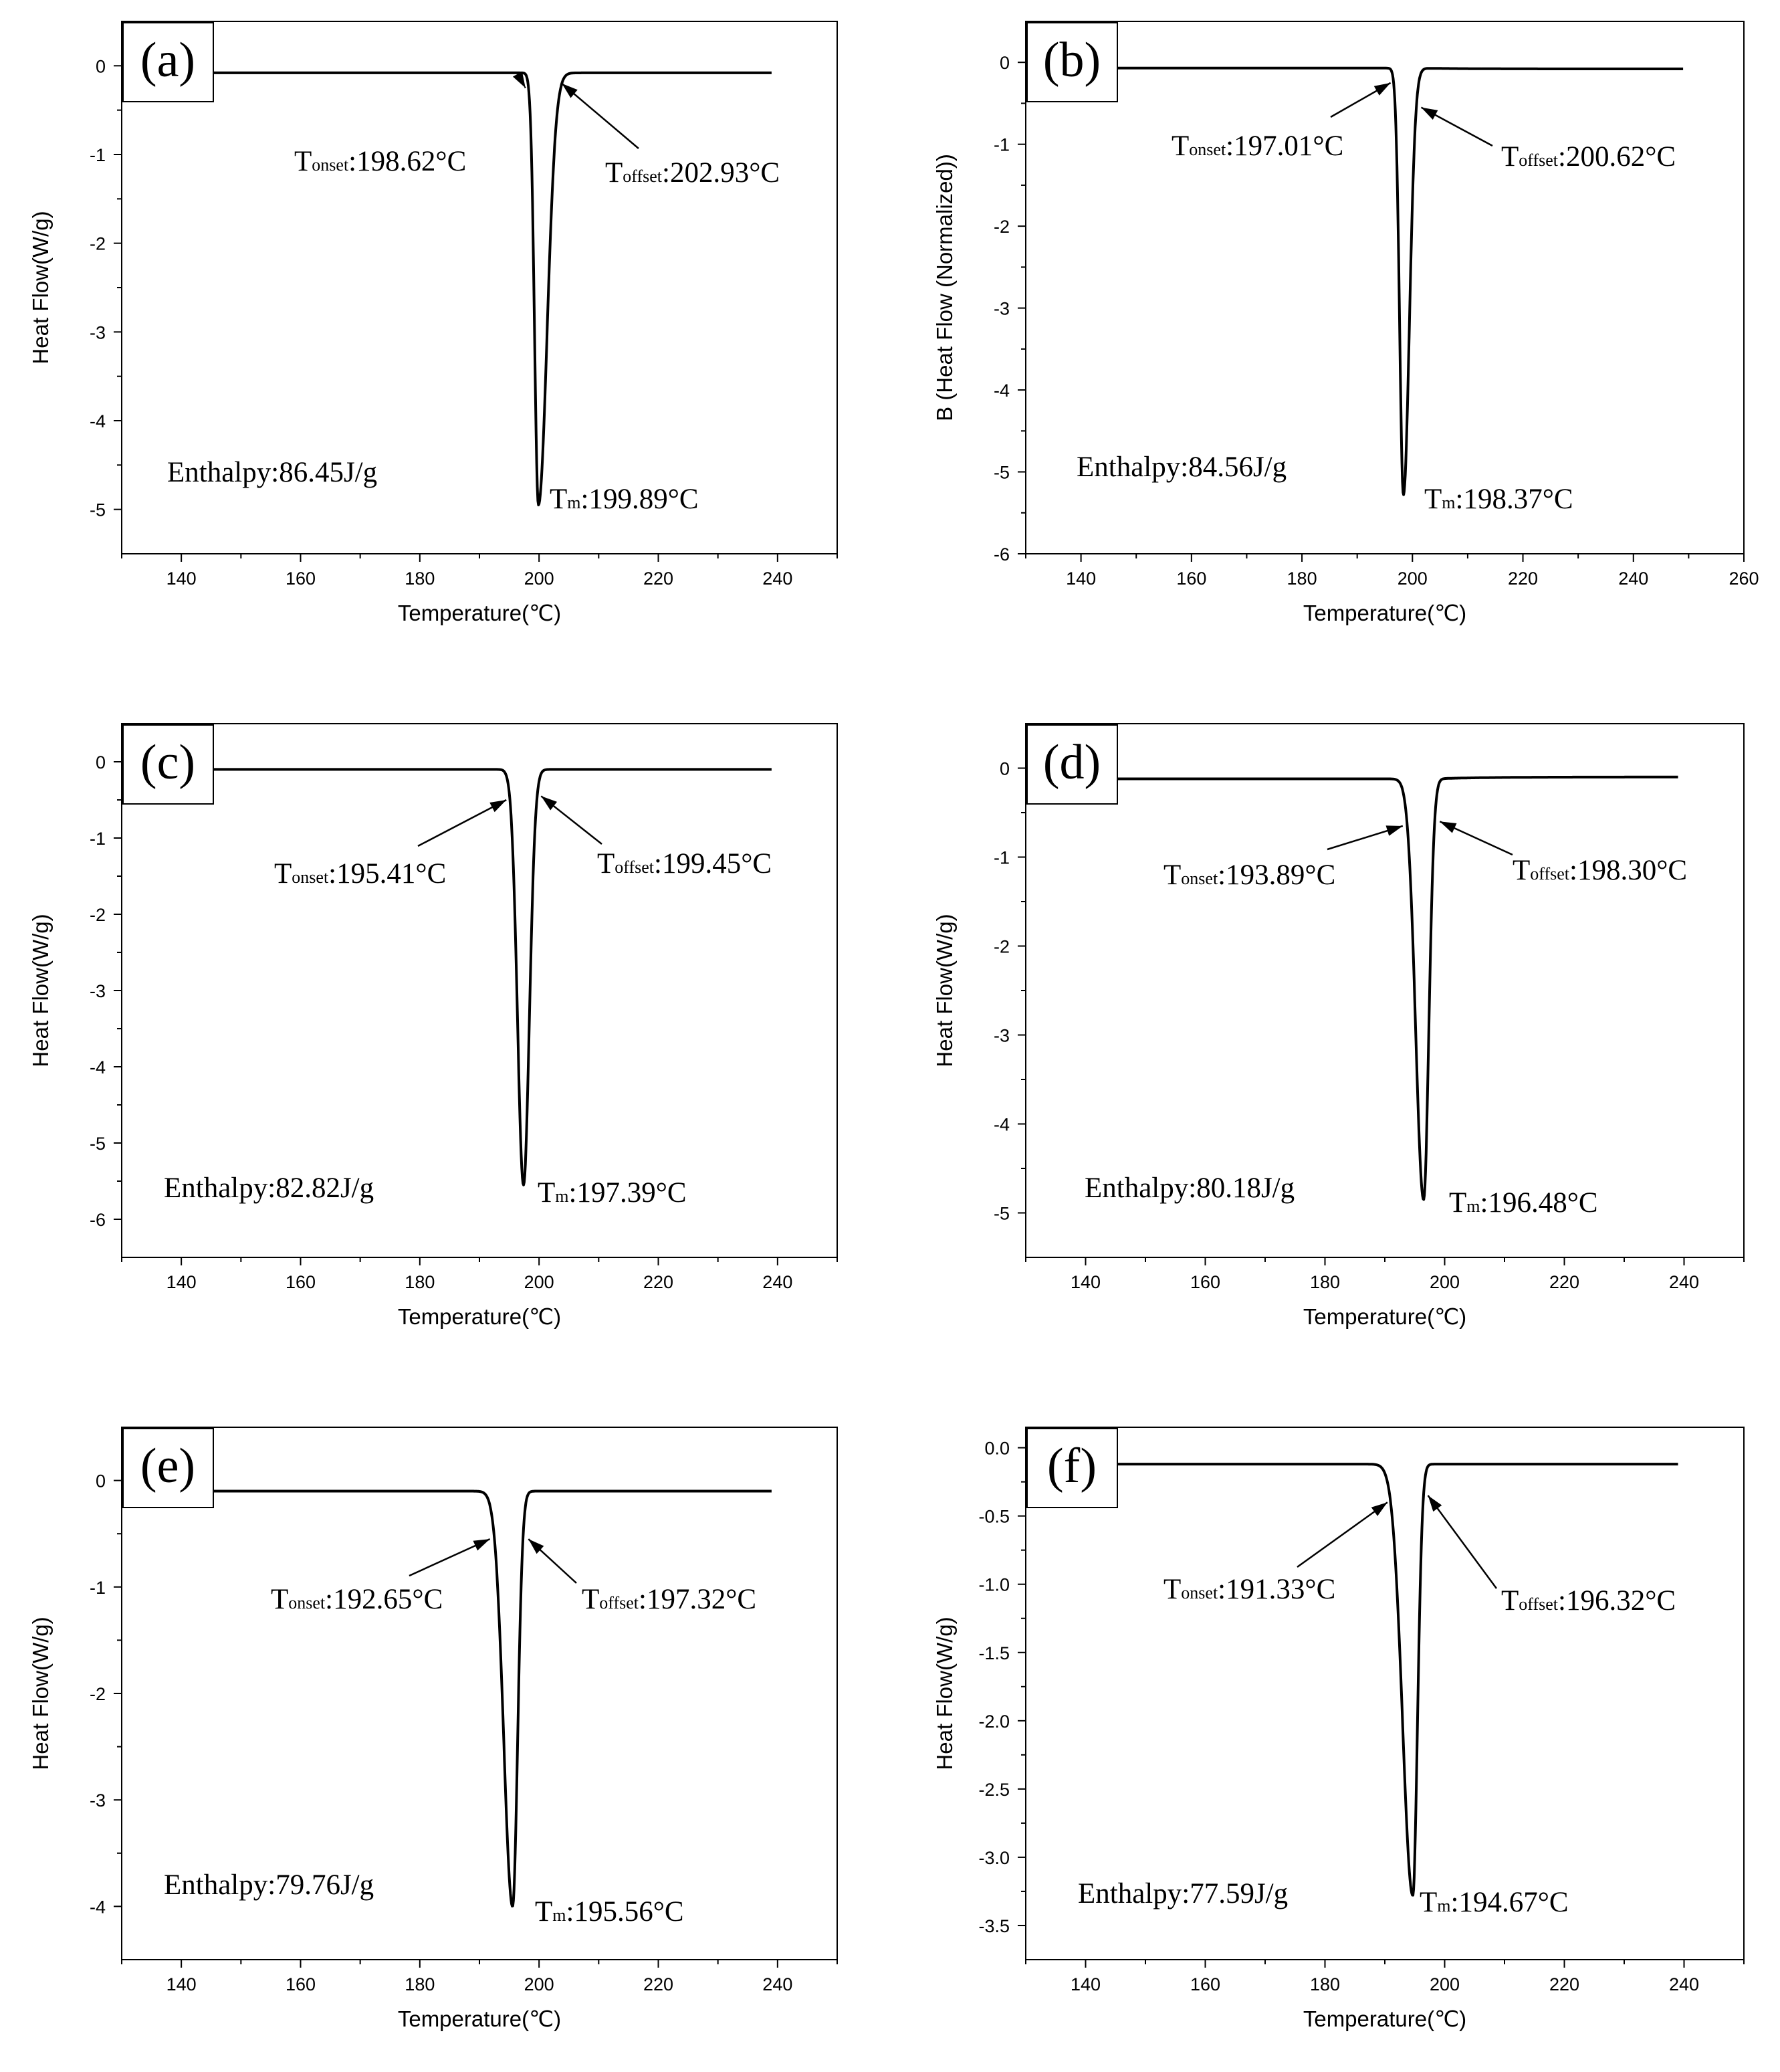 This screenshot has width=1780, height=2072. Describe the element at coordinates (624, 500) in the screenshot. I see `peak-annotation: Tm:199.89°C` at that location.